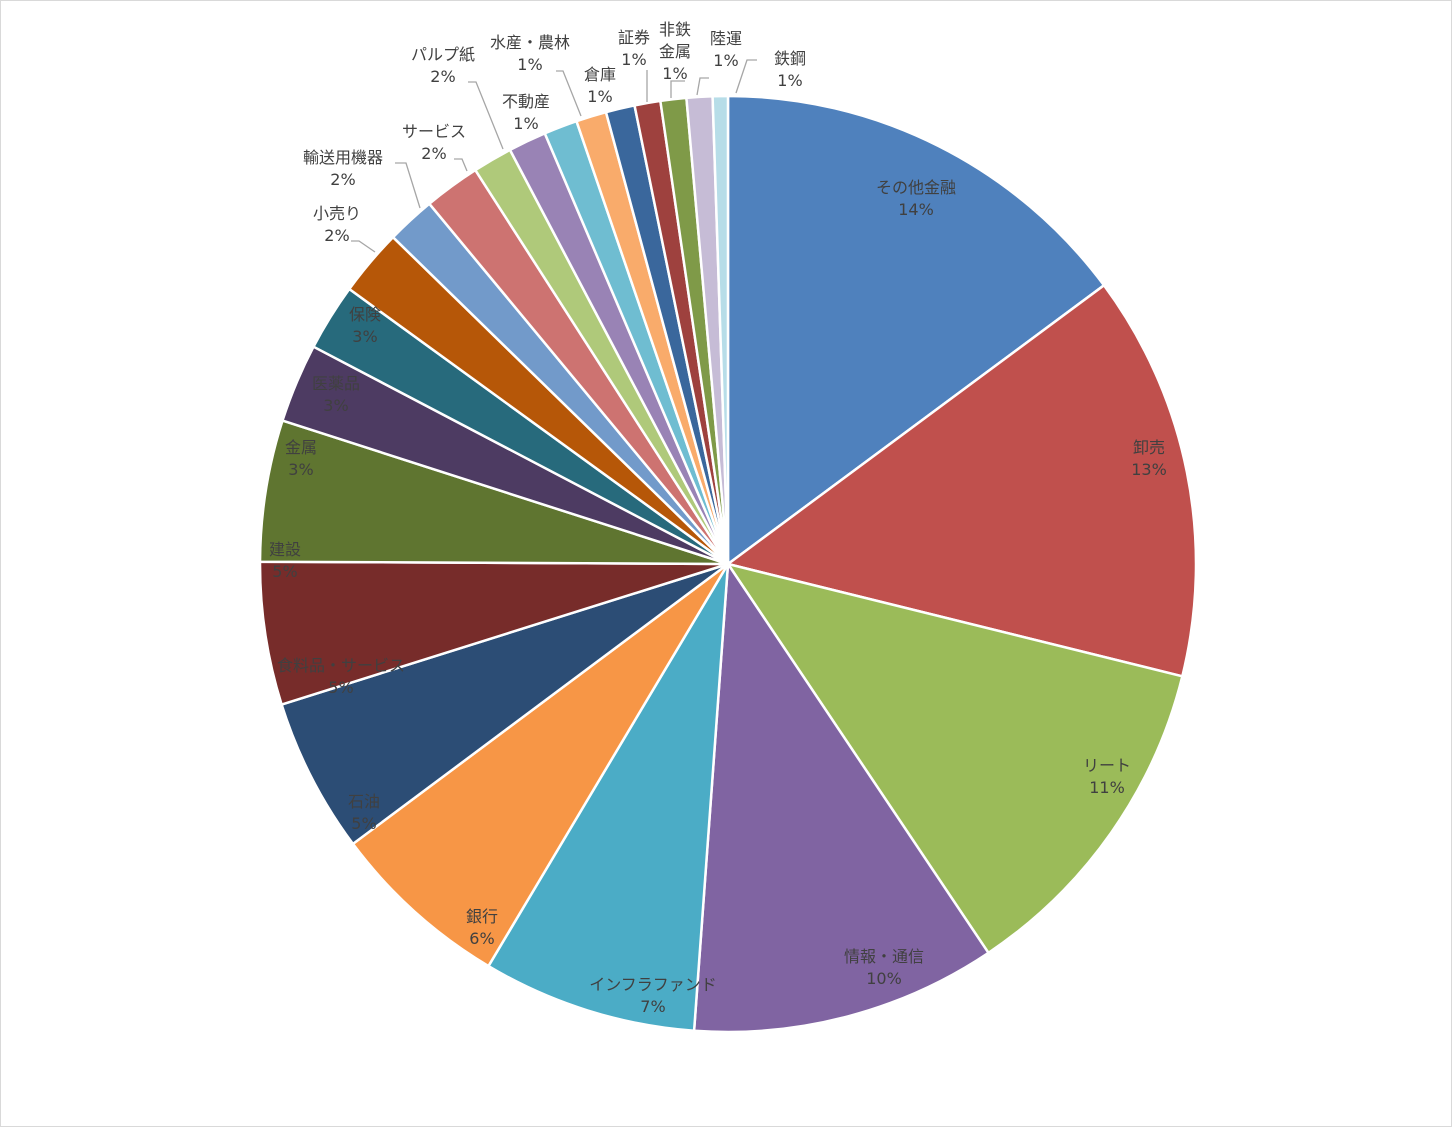 Image resolution: width=1452 pixels, height=1127 pixels. What do you see at coordinates (336, 394) in the screenshot?
I see `slice-label: 医薬品 3%` at bounding box center [336, 394].